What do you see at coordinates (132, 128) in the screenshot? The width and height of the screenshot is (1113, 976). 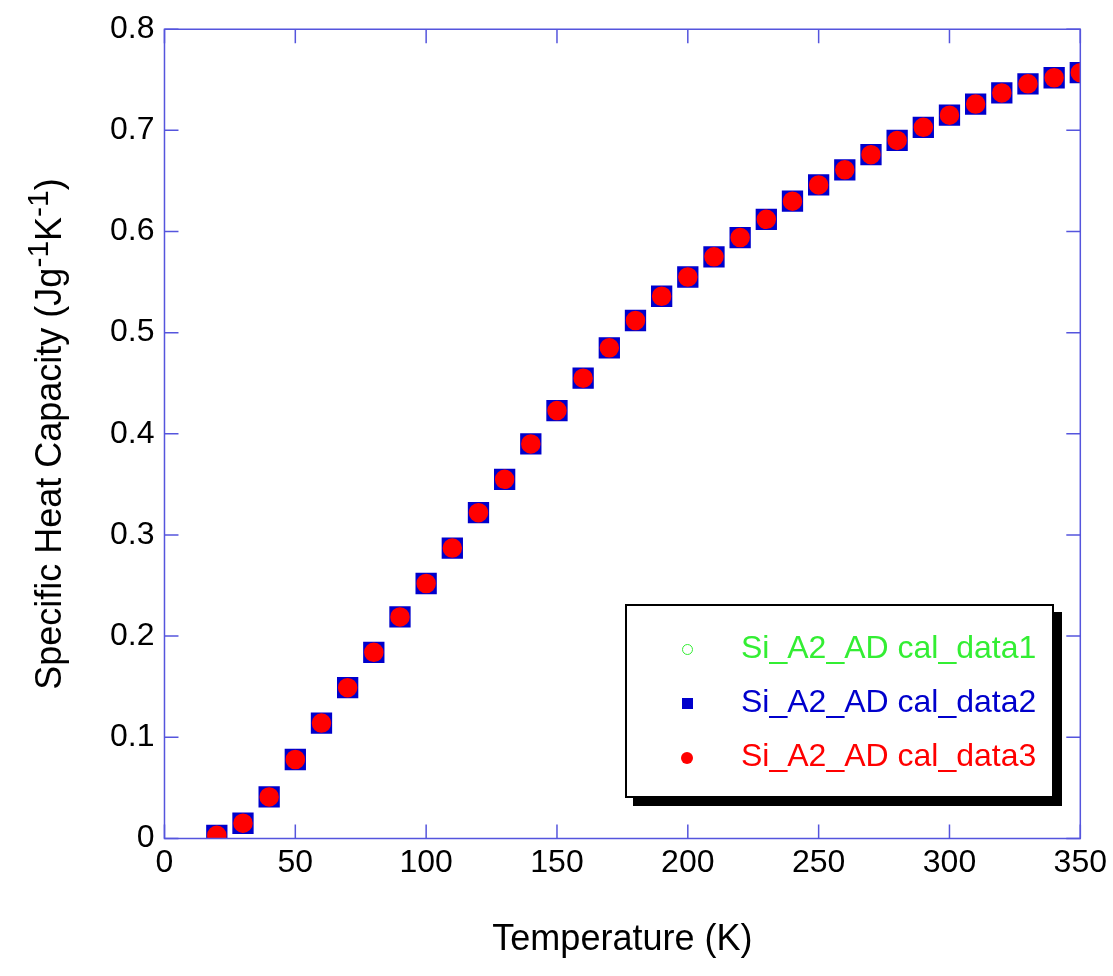 I see `y-tick-label: 0.7` at bounding box center [132, 128].